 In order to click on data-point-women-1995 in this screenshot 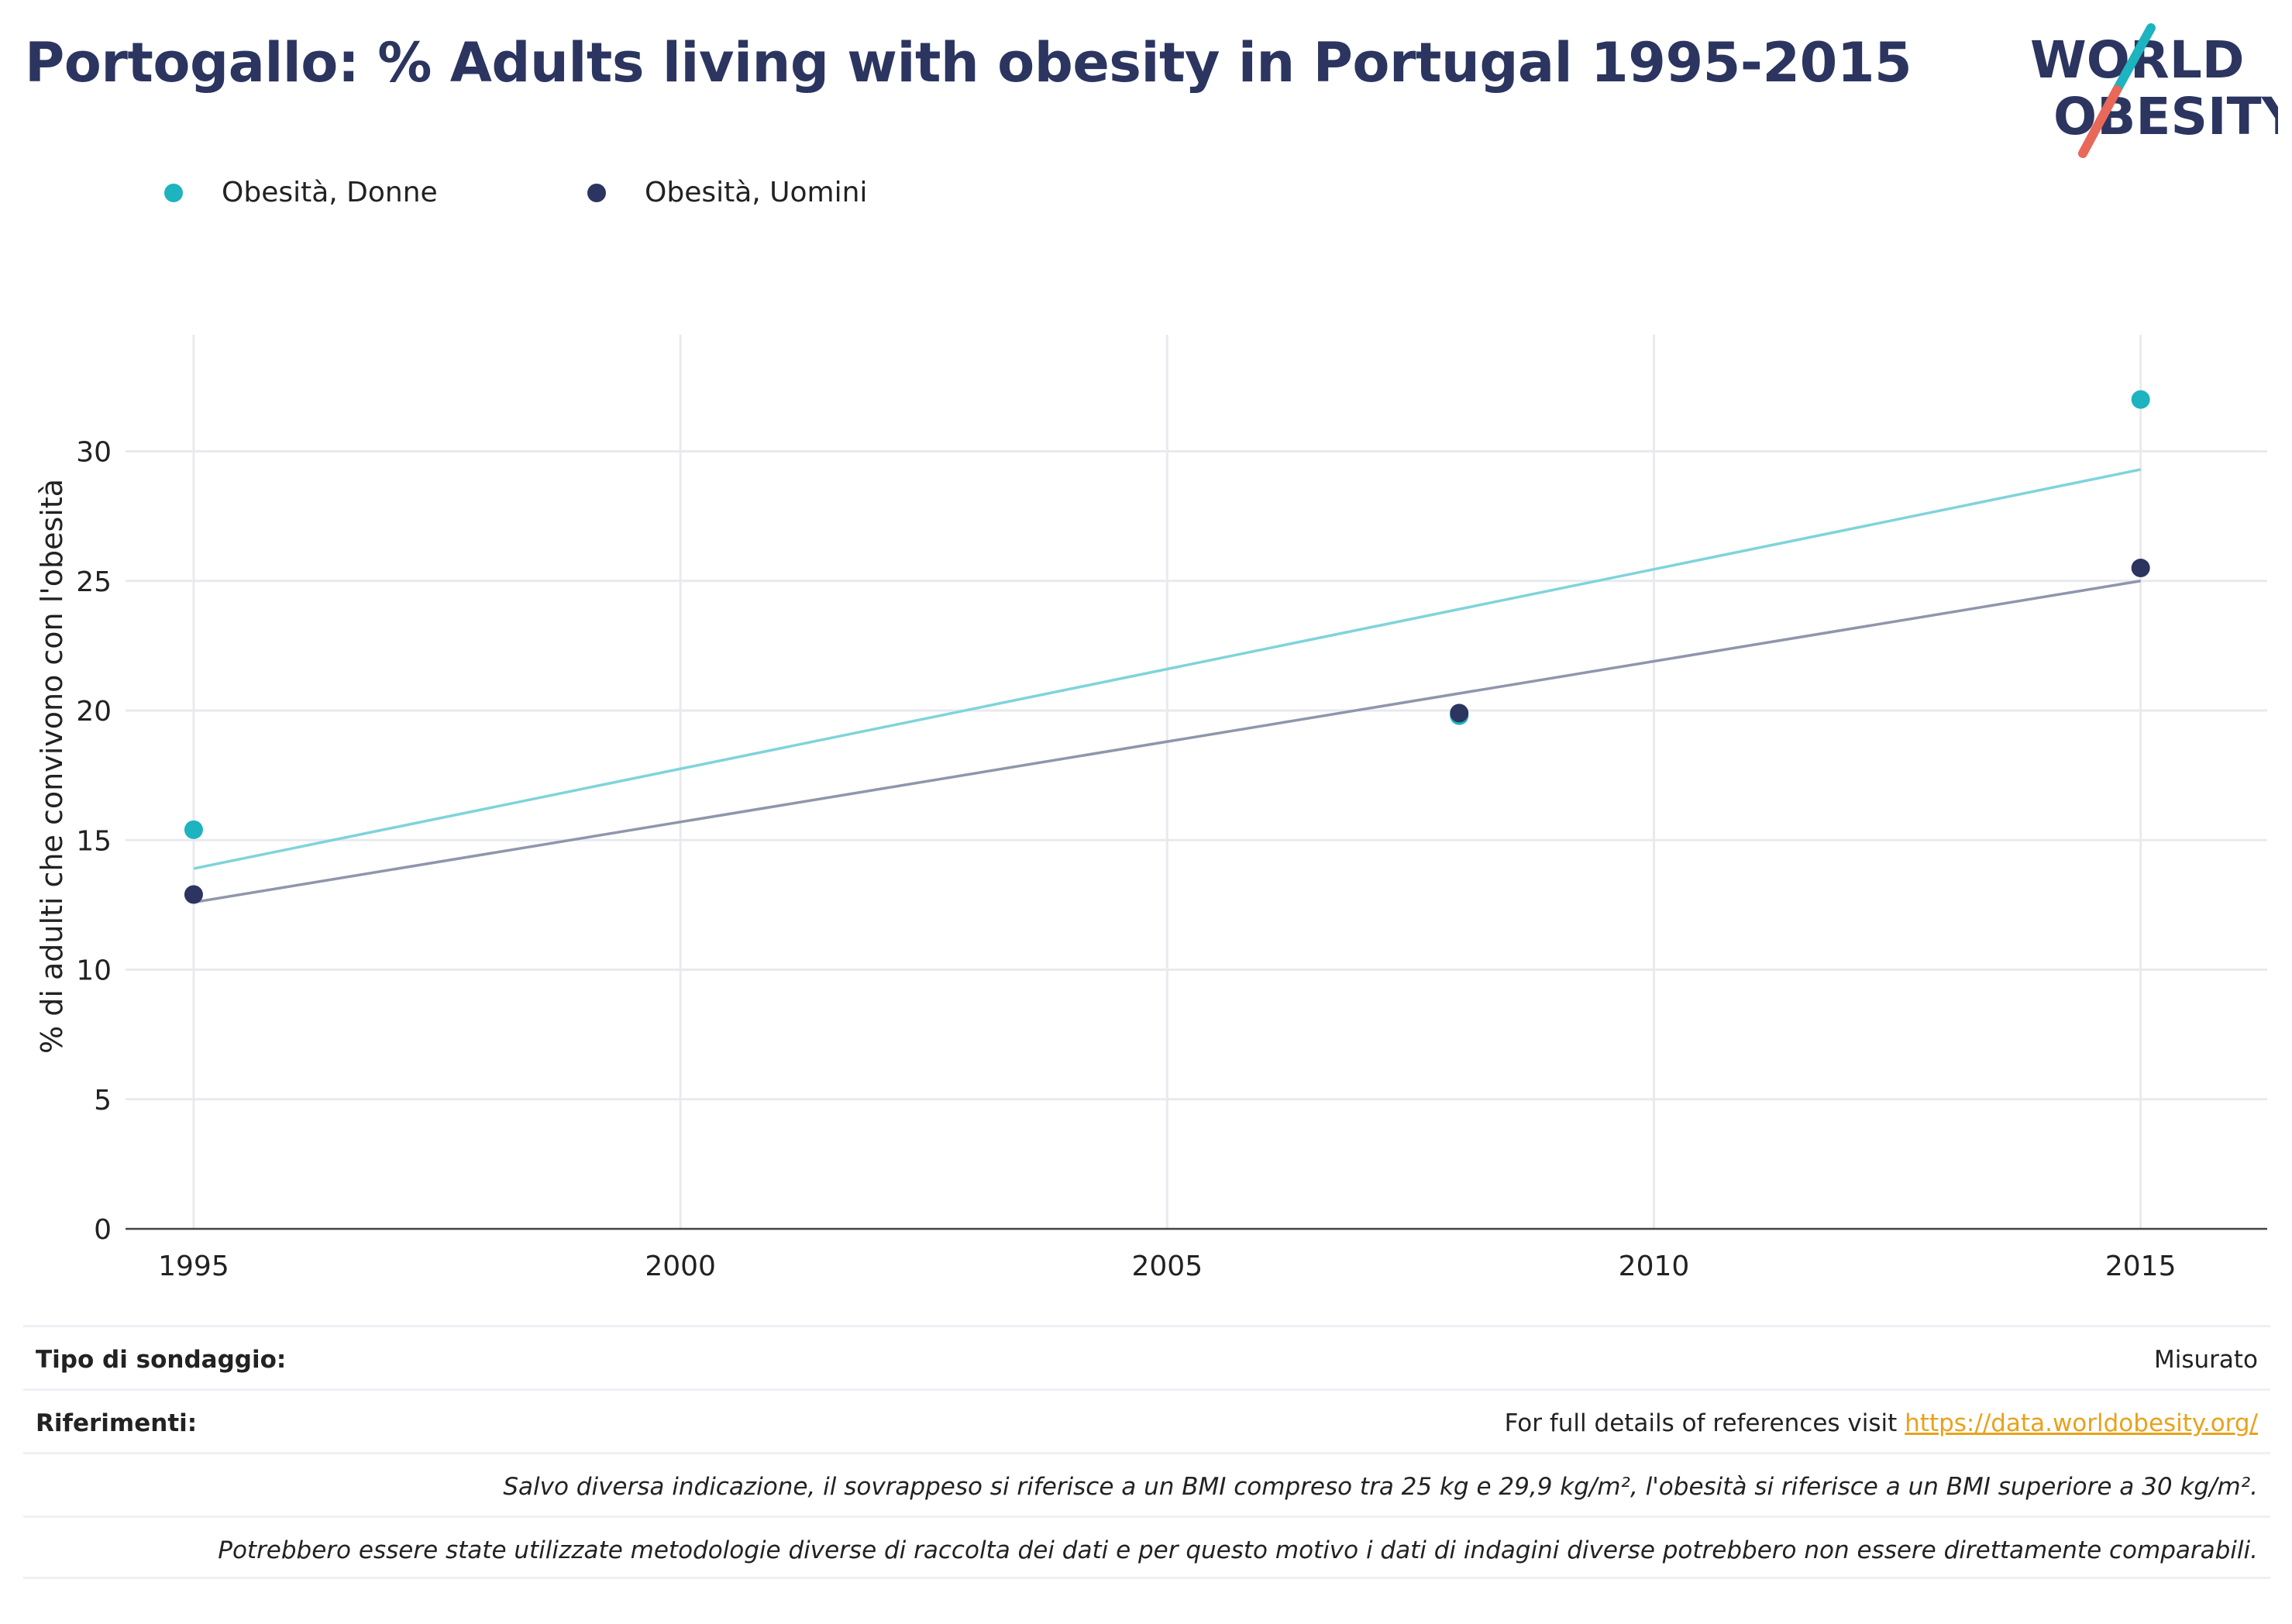, I will do `click(193, 829)`.